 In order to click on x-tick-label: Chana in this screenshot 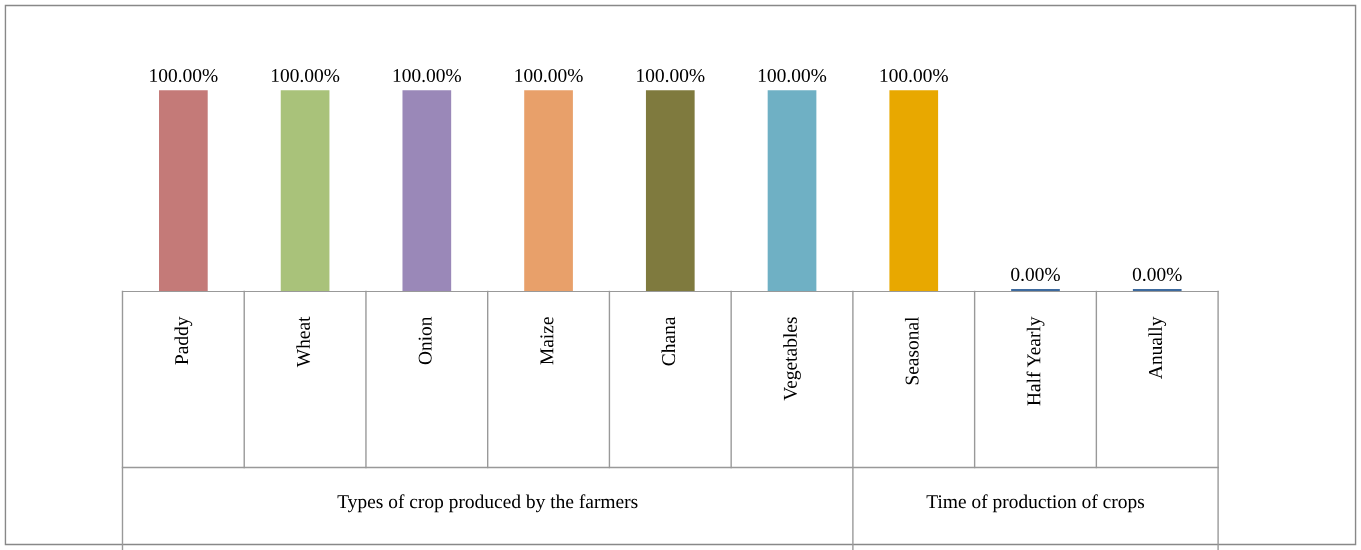, I will do `click(668, 341)`.